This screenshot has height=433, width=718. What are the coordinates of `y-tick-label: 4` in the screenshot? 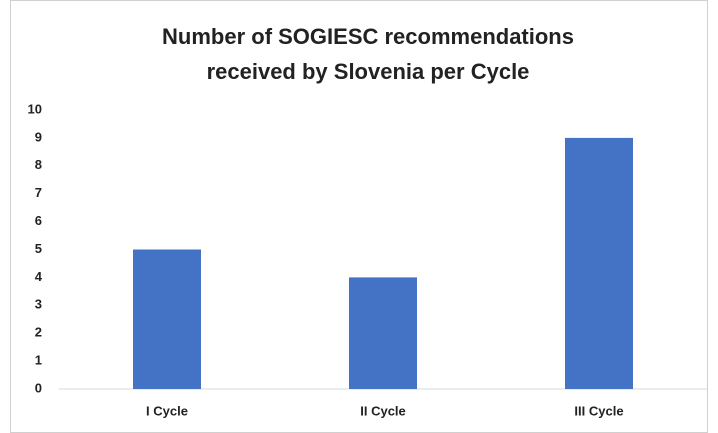 It's located at (39, 276).